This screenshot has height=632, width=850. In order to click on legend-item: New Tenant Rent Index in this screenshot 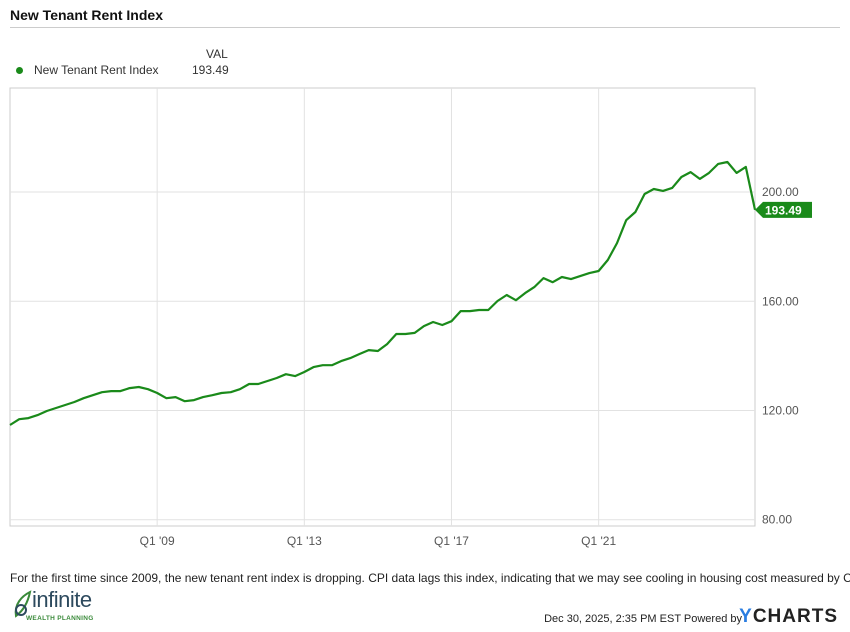, I will do `click(87, 70)`.